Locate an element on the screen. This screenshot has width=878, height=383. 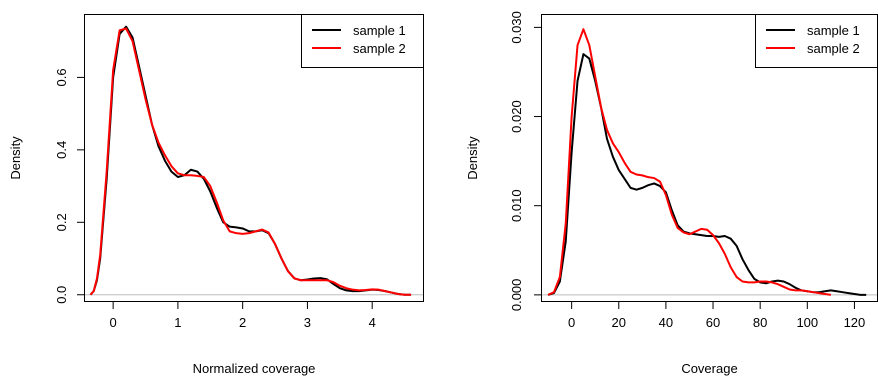
y-axis: 0.000 0.010 0.020 0.030 is located at coordinates (525, 161).